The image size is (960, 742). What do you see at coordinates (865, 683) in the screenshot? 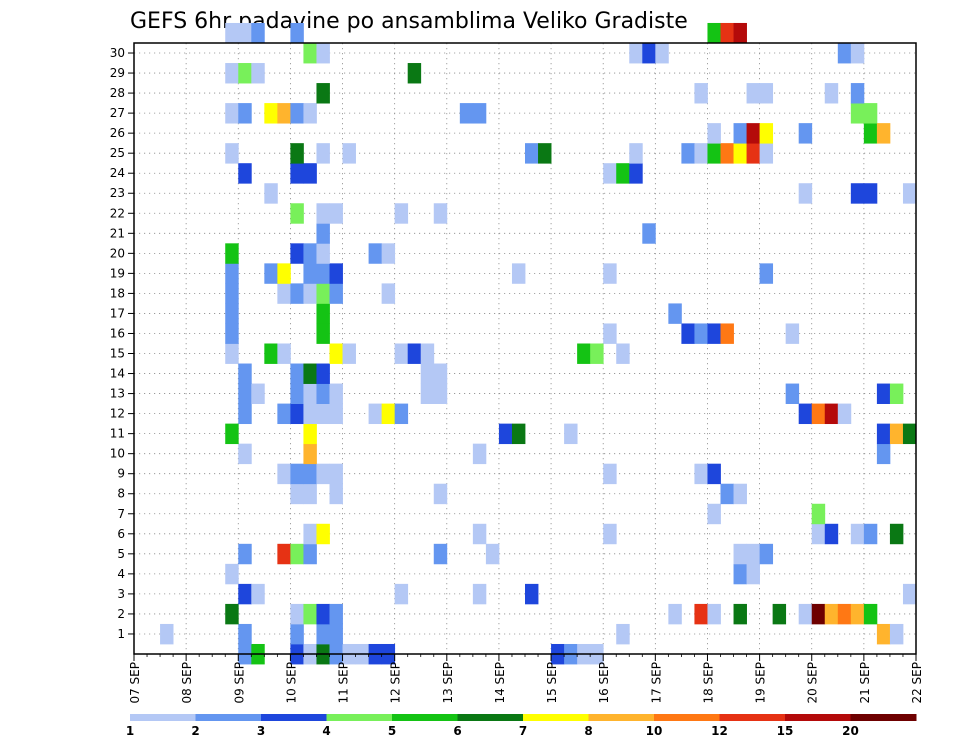
I see `x-tick-label: 21 SEP` at bounding box center [865, 683].